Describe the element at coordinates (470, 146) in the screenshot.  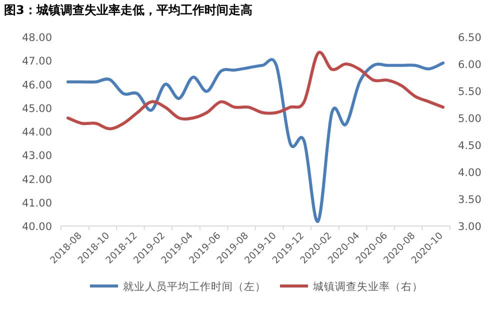
I see `y2-tick-label: 4.50` at that location.